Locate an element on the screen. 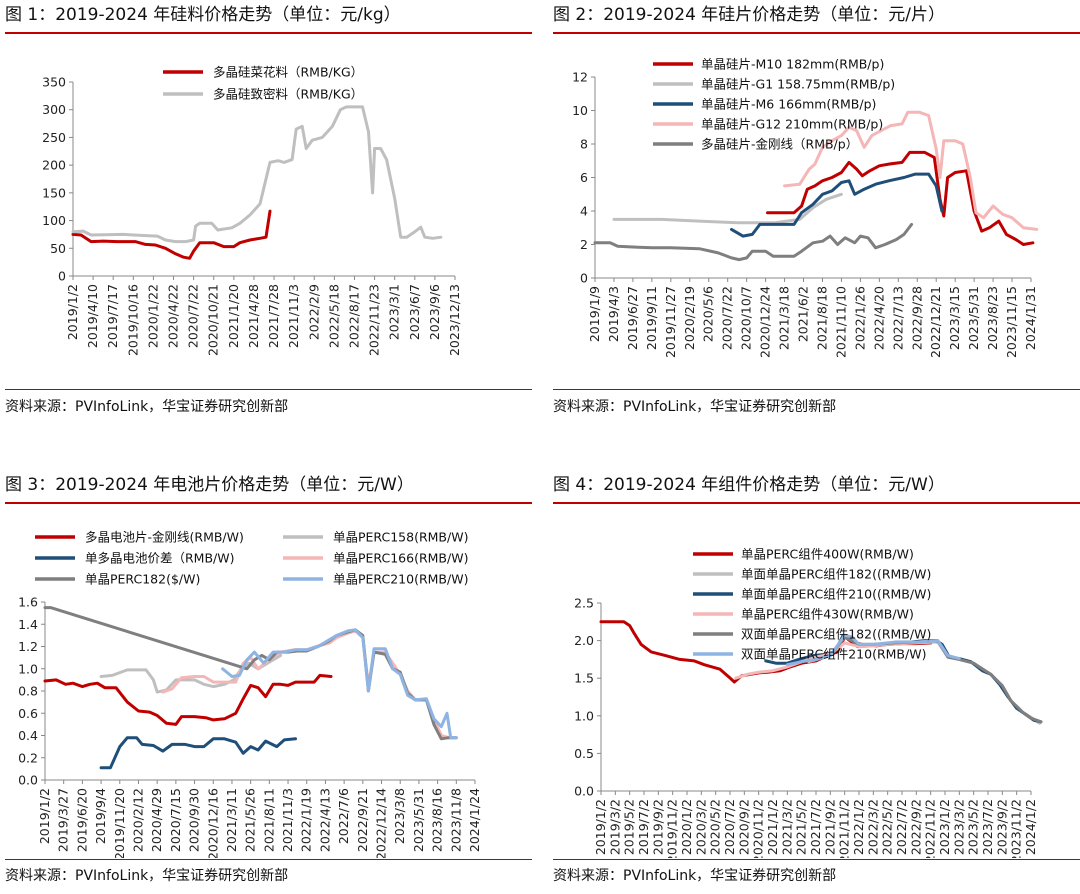  x-tick-label: 2021/7/2 is located at coordinates (815, 827).